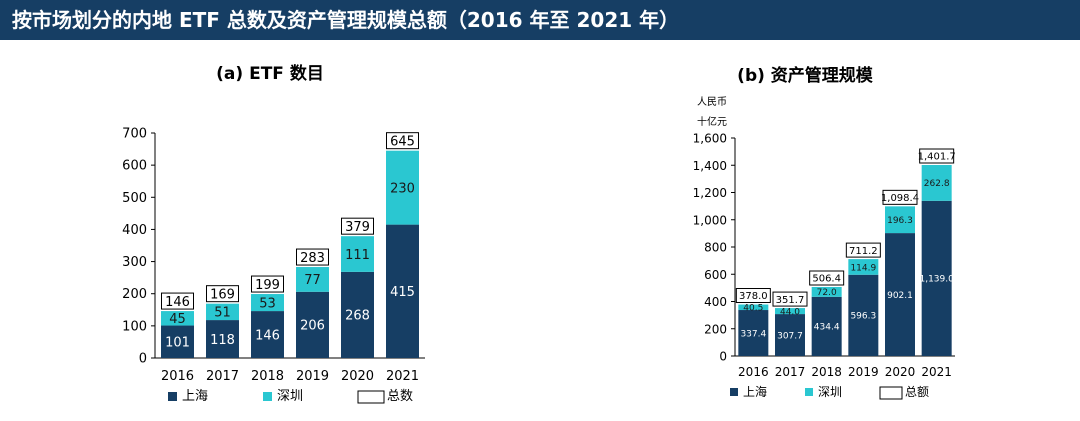 The height and width of the screenshot is (421, 1080). What do you see at coordinates (753, 334) in the screenshot?
I see `data-label-shanghai: 337.4` at bounding box center [753, 334].